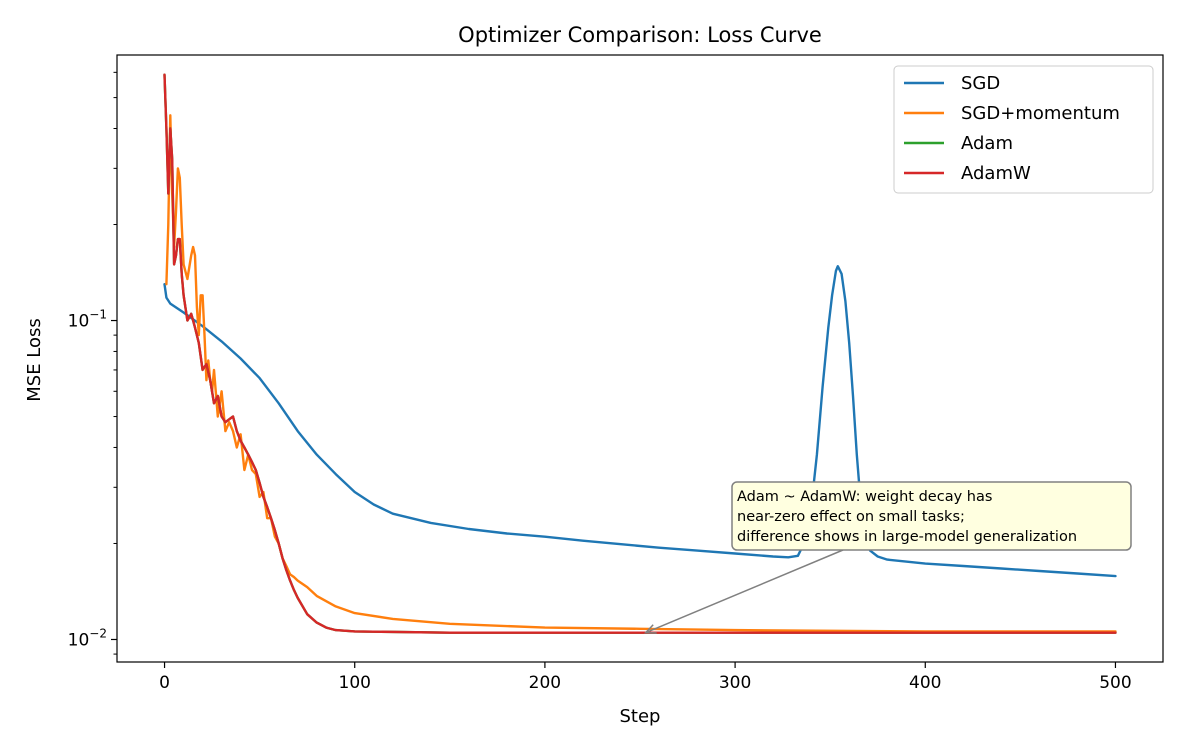 The image size is (1200, 750). I want to click on legend-box, so click(1023, 129).